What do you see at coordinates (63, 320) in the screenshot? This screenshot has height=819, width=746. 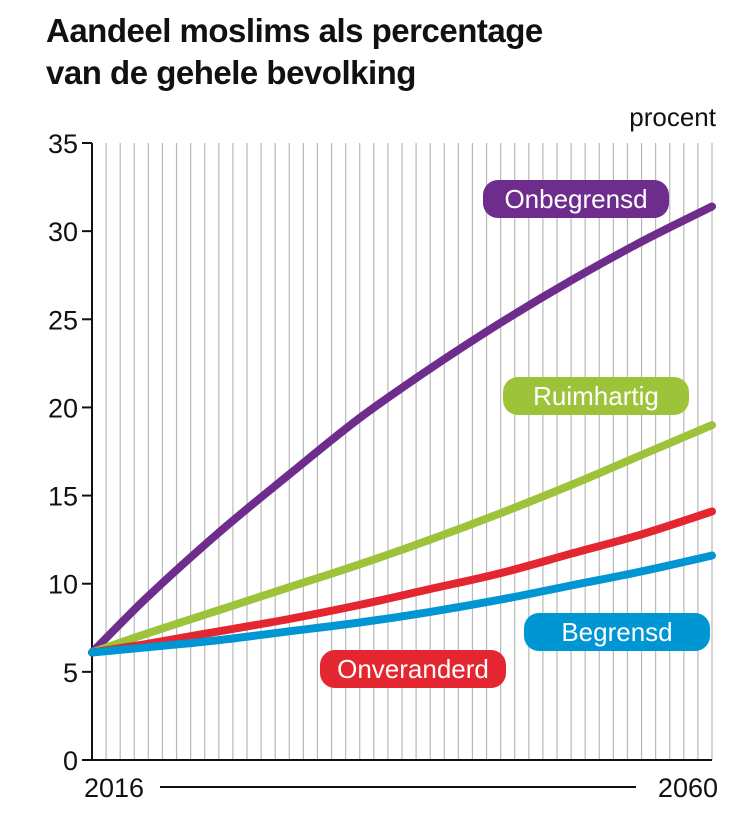 I see `y-tick-label: 25` at bounding box center [63, 320].